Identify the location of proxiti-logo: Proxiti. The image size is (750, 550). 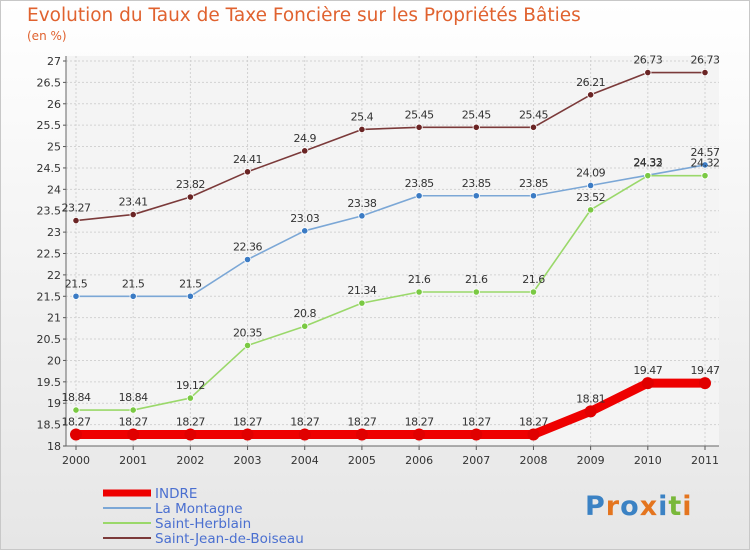
(639, 506).